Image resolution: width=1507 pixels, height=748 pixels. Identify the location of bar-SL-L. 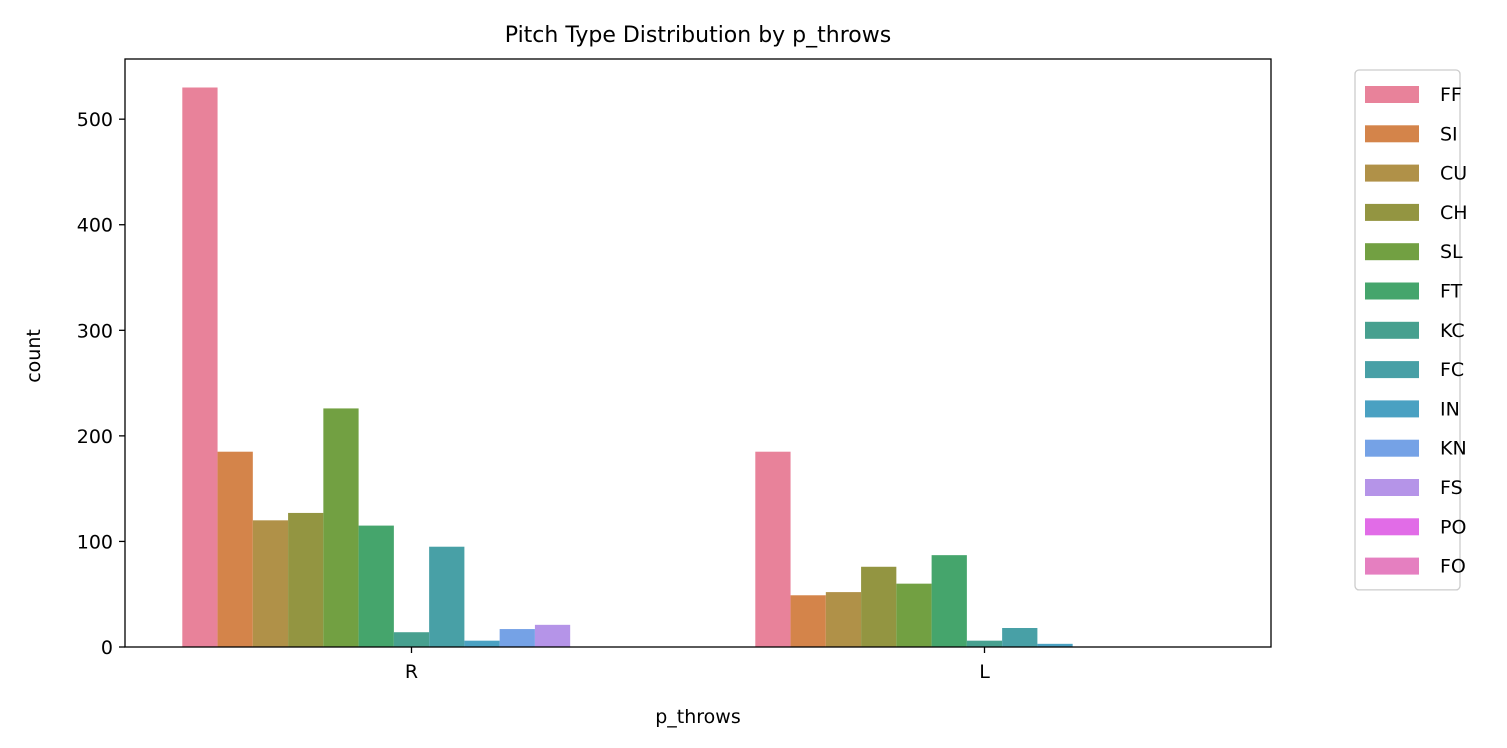
(914, 615).